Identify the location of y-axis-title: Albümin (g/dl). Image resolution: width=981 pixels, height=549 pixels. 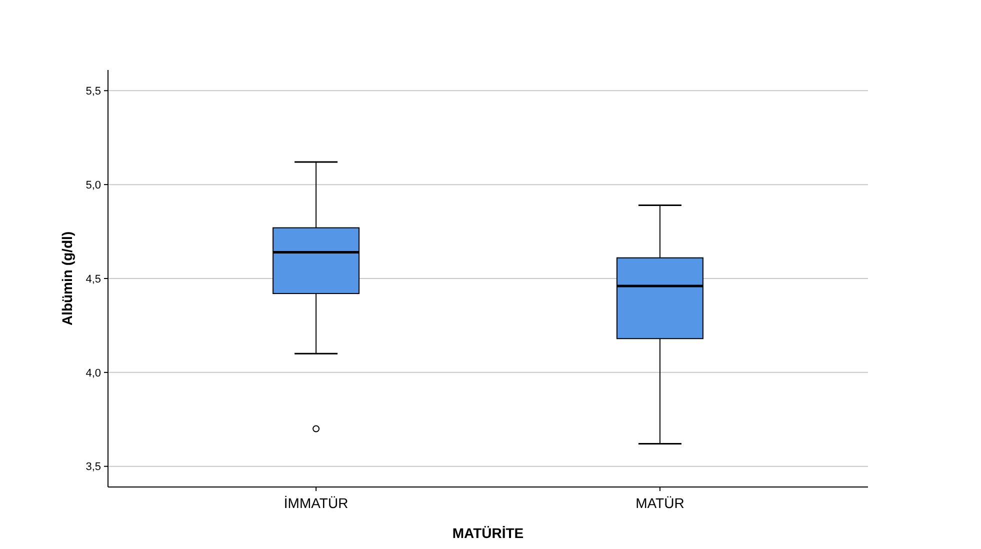
(67, 278).